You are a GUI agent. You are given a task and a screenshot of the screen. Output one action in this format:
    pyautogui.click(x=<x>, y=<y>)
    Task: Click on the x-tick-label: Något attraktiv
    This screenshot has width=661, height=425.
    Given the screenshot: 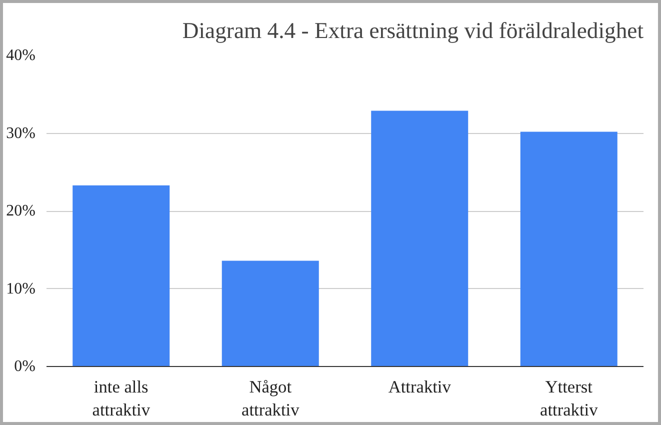 What is the action you would take?
    pyautogui.click(x=271, y=399)
    